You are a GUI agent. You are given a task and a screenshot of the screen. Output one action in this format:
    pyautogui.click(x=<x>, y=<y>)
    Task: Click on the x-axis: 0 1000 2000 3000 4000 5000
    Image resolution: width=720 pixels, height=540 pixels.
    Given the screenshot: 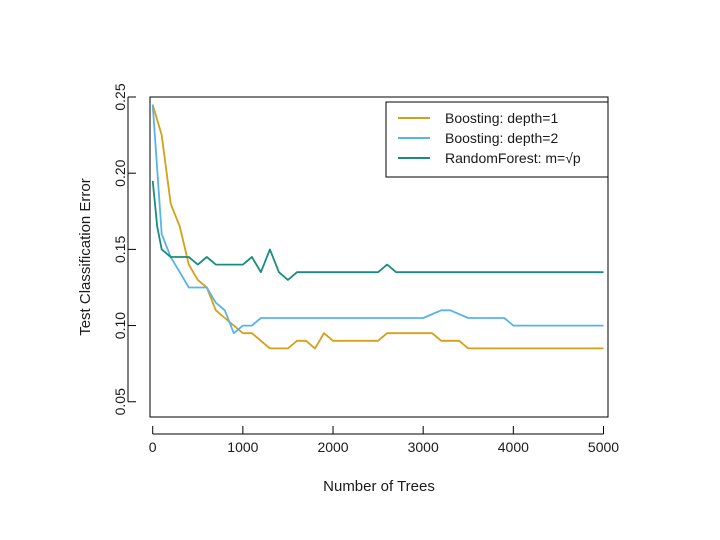 What is the action you would take?
    pyautogui.click(x=384, y=440)
    